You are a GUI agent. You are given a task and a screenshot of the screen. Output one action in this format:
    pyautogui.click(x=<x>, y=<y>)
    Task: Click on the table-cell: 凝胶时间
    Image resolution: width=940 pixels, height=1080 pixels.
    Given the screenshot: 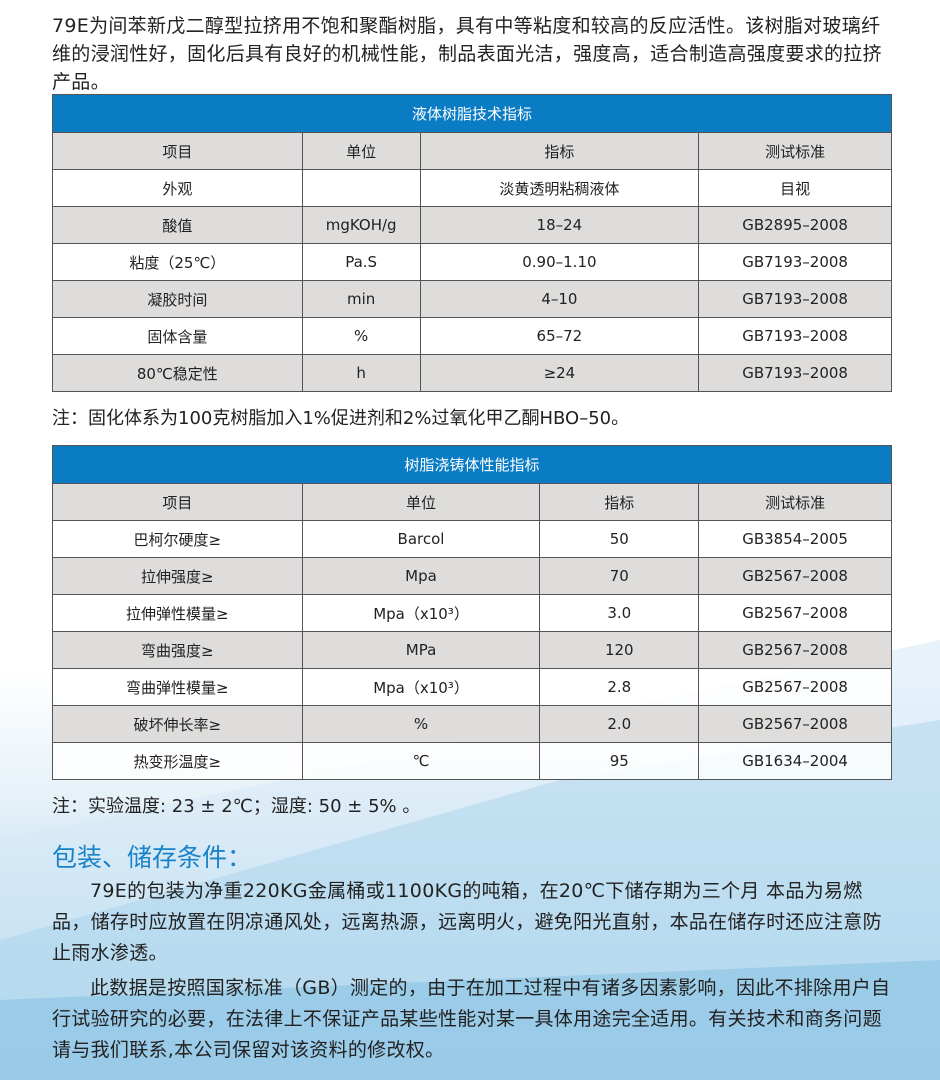 What is the action you would take?
    pyautogui.click(x=177, y=299)
    